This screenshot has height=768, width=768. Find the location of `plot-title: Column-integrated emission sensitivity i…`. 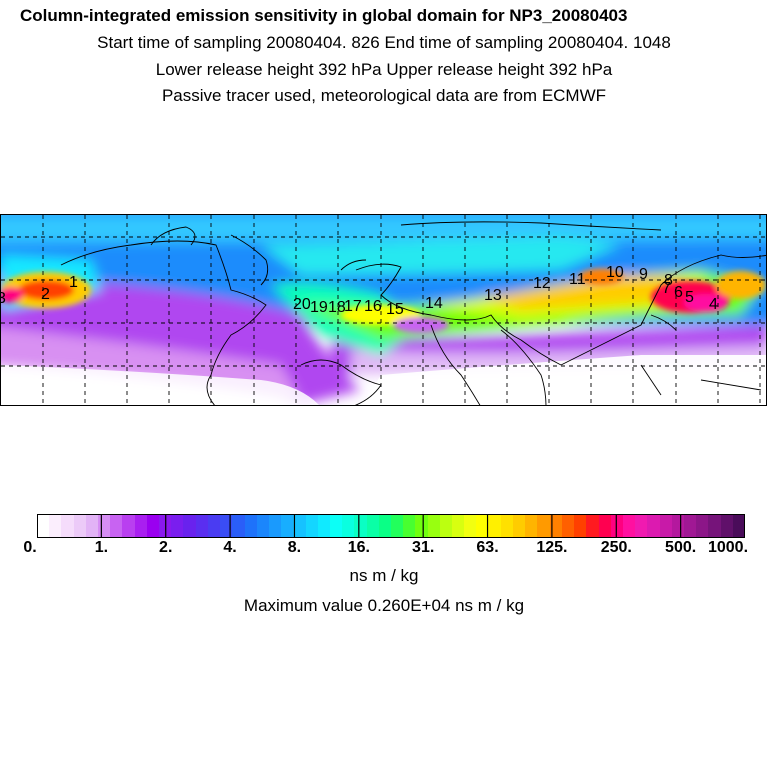

plot-title: Column-integrated emission sensitivity i… is located at coordinates (324, 15).